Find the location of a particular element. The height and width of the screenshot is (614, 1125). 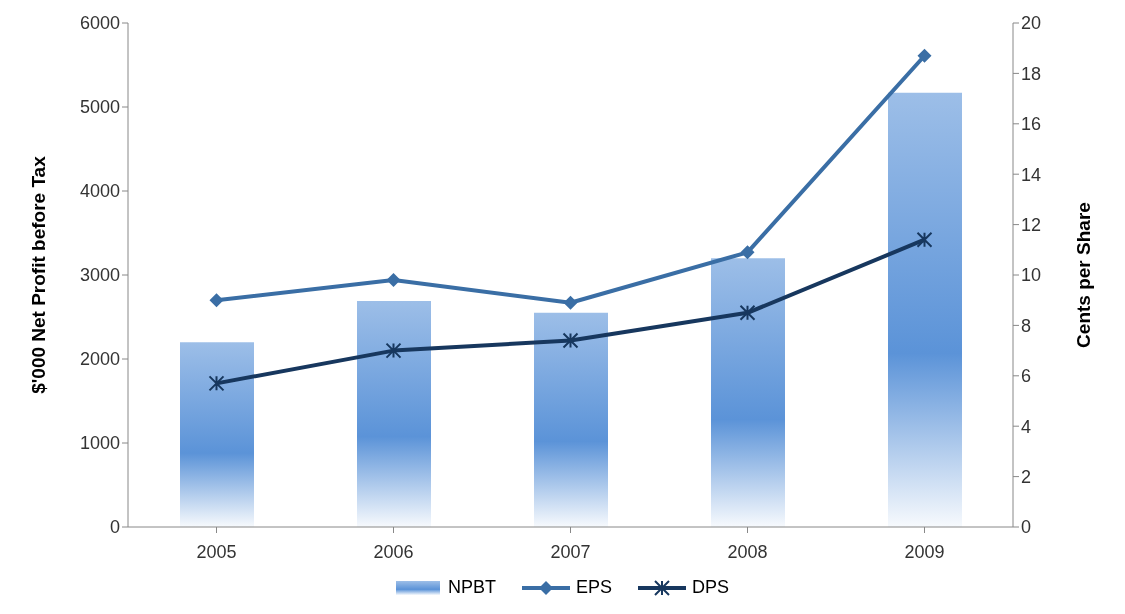

y-tick-label: 4000 is located at coordinates (99, 191).